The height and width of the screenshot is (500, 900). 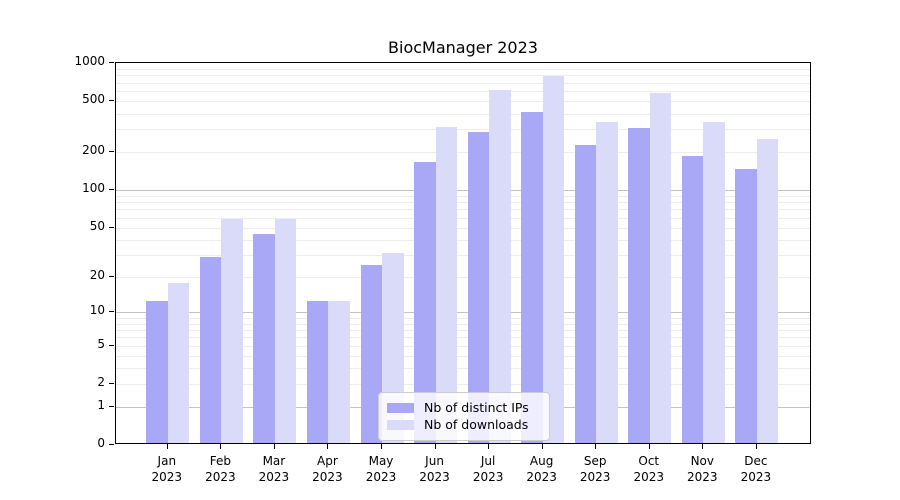 I want to click on y-tick-label: 500, so click(x=93, y=99).